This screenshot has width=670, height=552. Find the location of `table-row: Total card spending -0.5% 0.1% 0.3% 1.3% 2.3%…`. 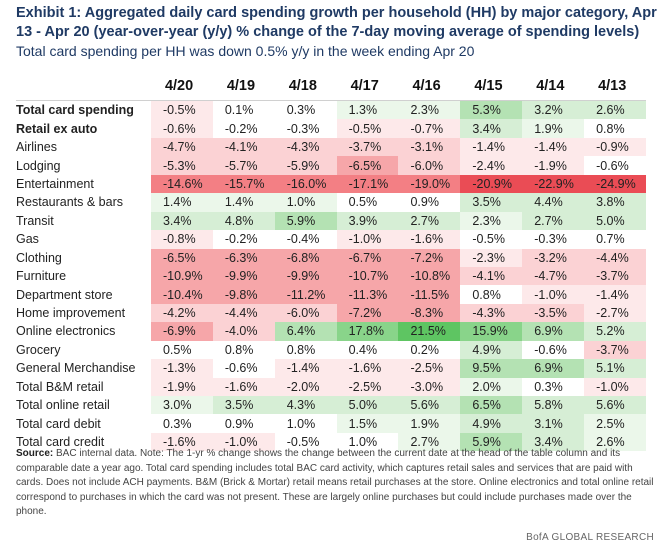

table-row: Total card spending -0.5% 0.1% 0.3% 1.3% 2.3%… is located at coordinates (331, 110).